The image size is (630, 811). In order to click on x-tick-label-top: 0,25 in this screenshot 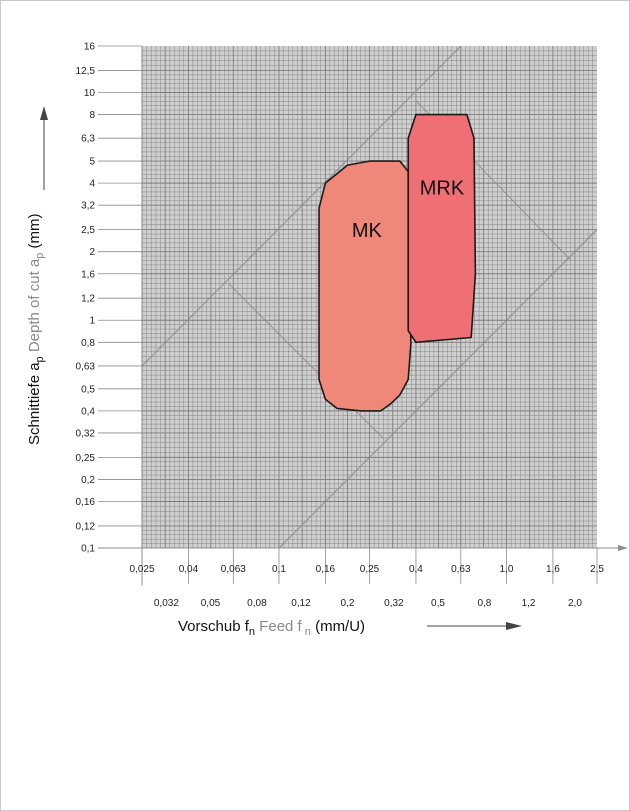, I will do `click(370, 569)`.